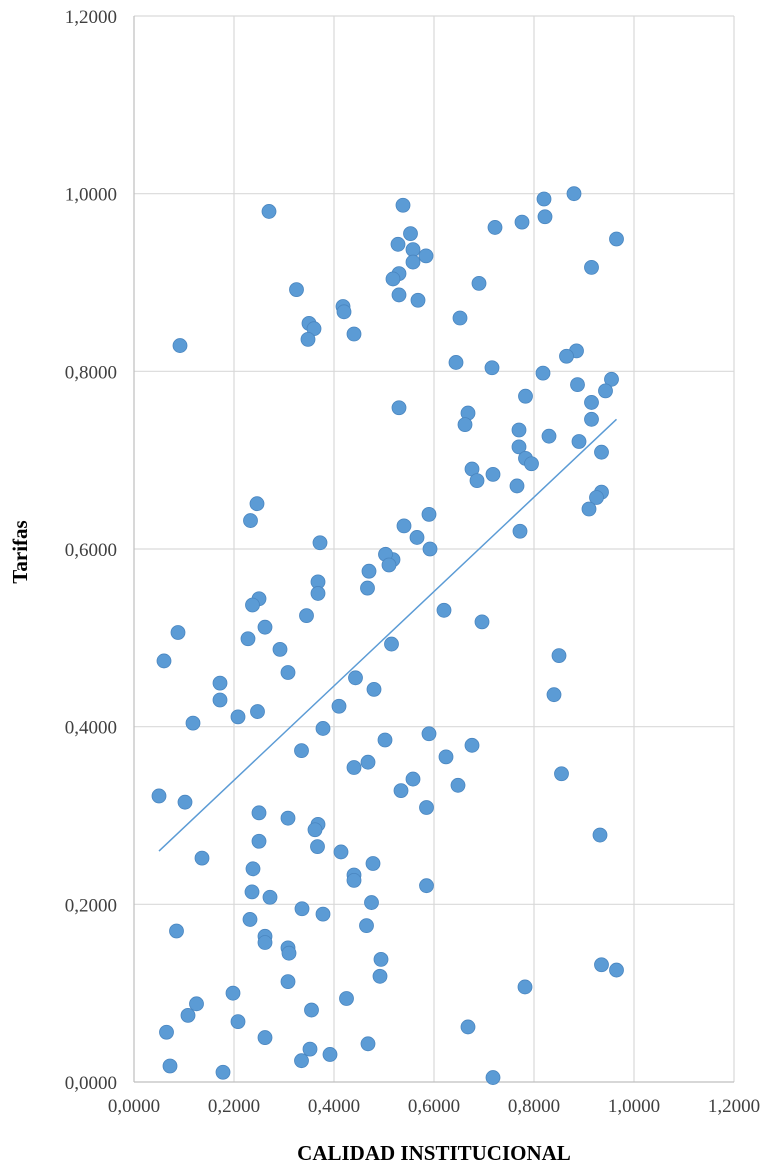 This screenshot has width=774, height=1172. Describe the element at coordinates (91, 195) in the screenshot. I see `y-tick-label: 1,0000` at that location.